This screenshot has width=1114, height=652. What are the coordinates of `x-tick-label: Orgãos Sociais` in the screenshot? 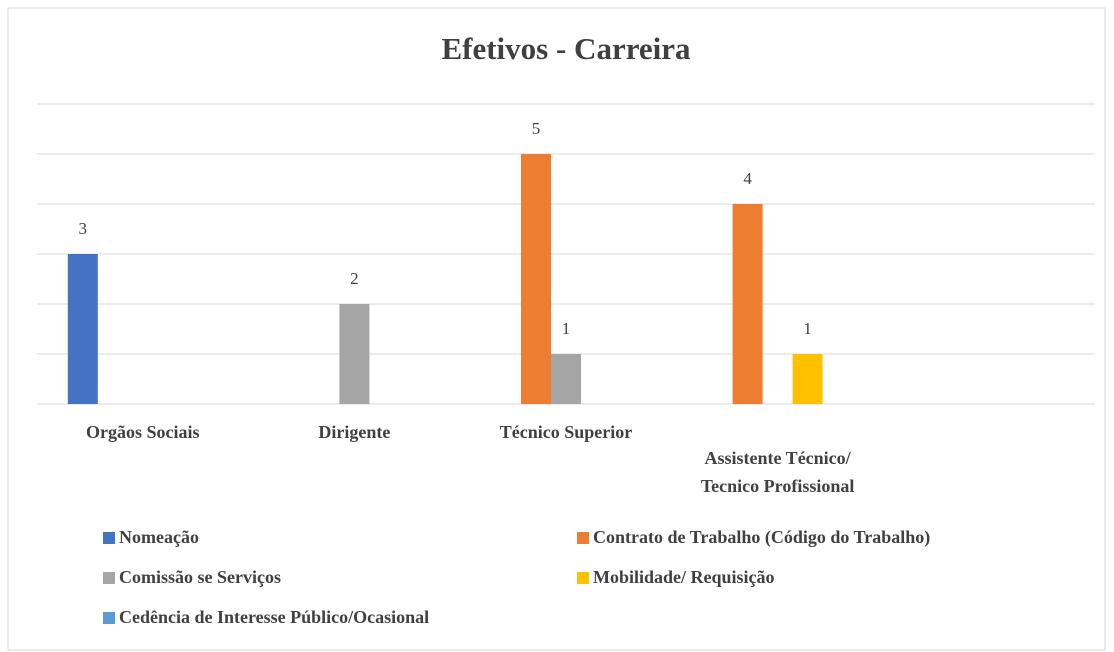 It's located at (143, 432).